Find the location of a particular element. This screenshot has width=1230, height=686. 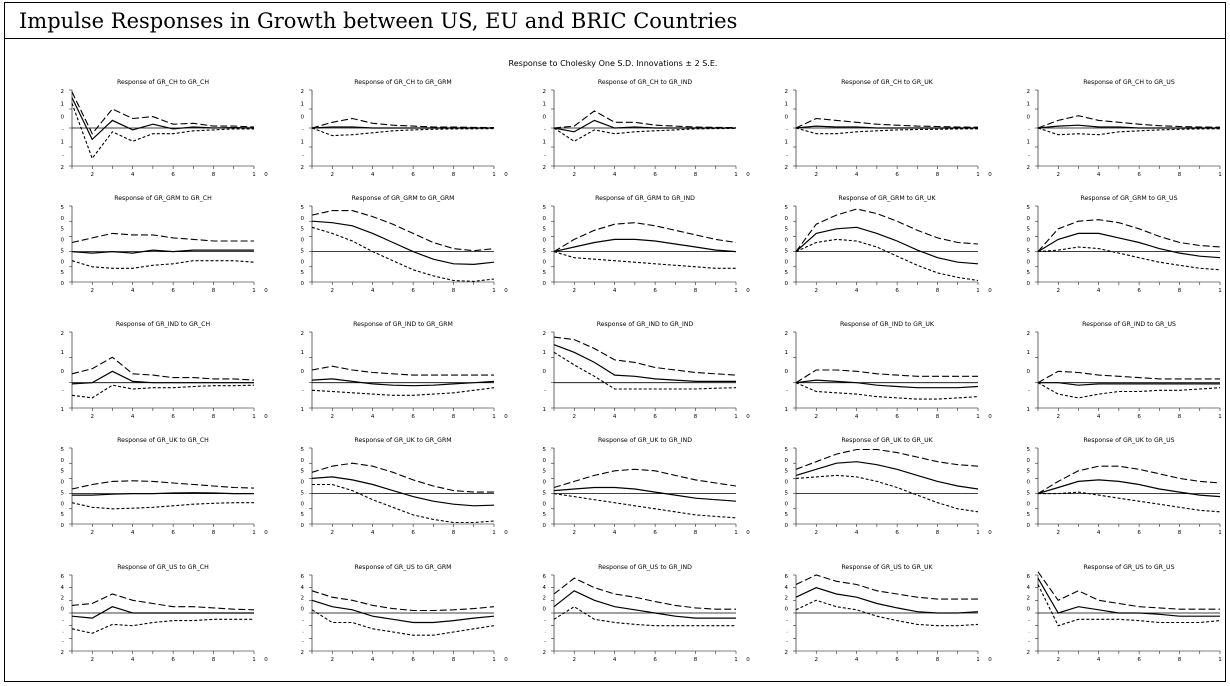

panel-title: Response of GR_GRM to GR_US is located at coordinates (1128, 198).